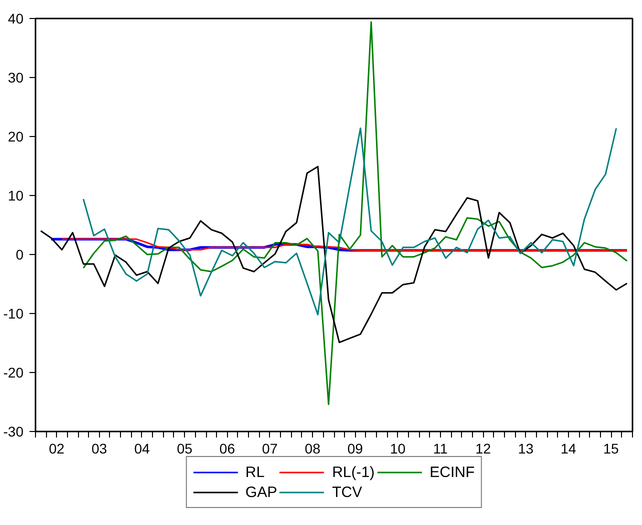 This screenshot has height=525, width=642. What do you see at coordinates (16, 136) in the screenshot?
I see `y-tick-label: 20` at bounding box center [16, 136].